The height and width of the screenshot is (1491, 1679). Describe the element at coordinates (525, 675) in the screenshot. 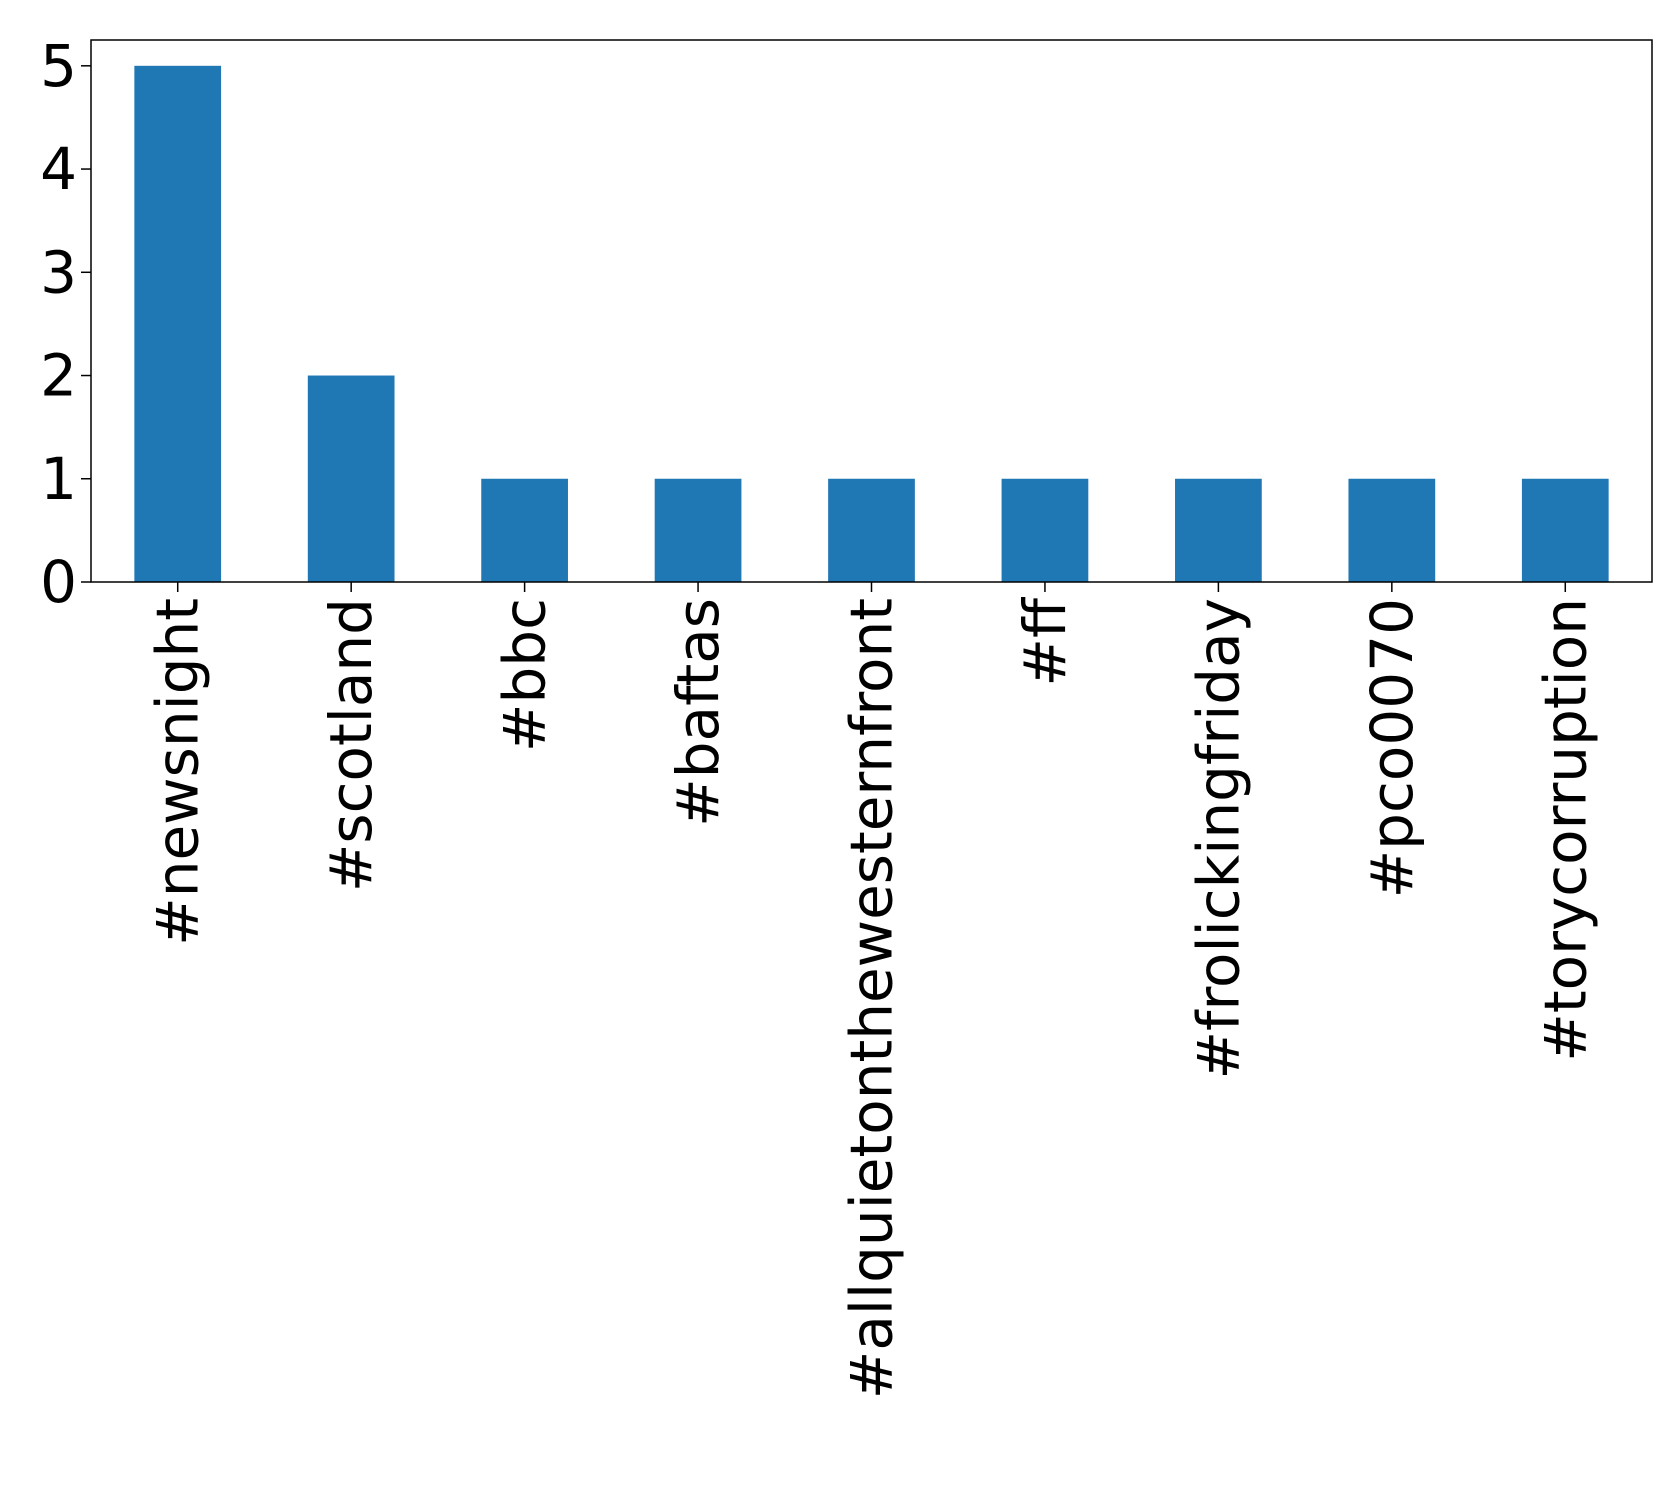

I see `x-tick-label: #bbc` at that location.